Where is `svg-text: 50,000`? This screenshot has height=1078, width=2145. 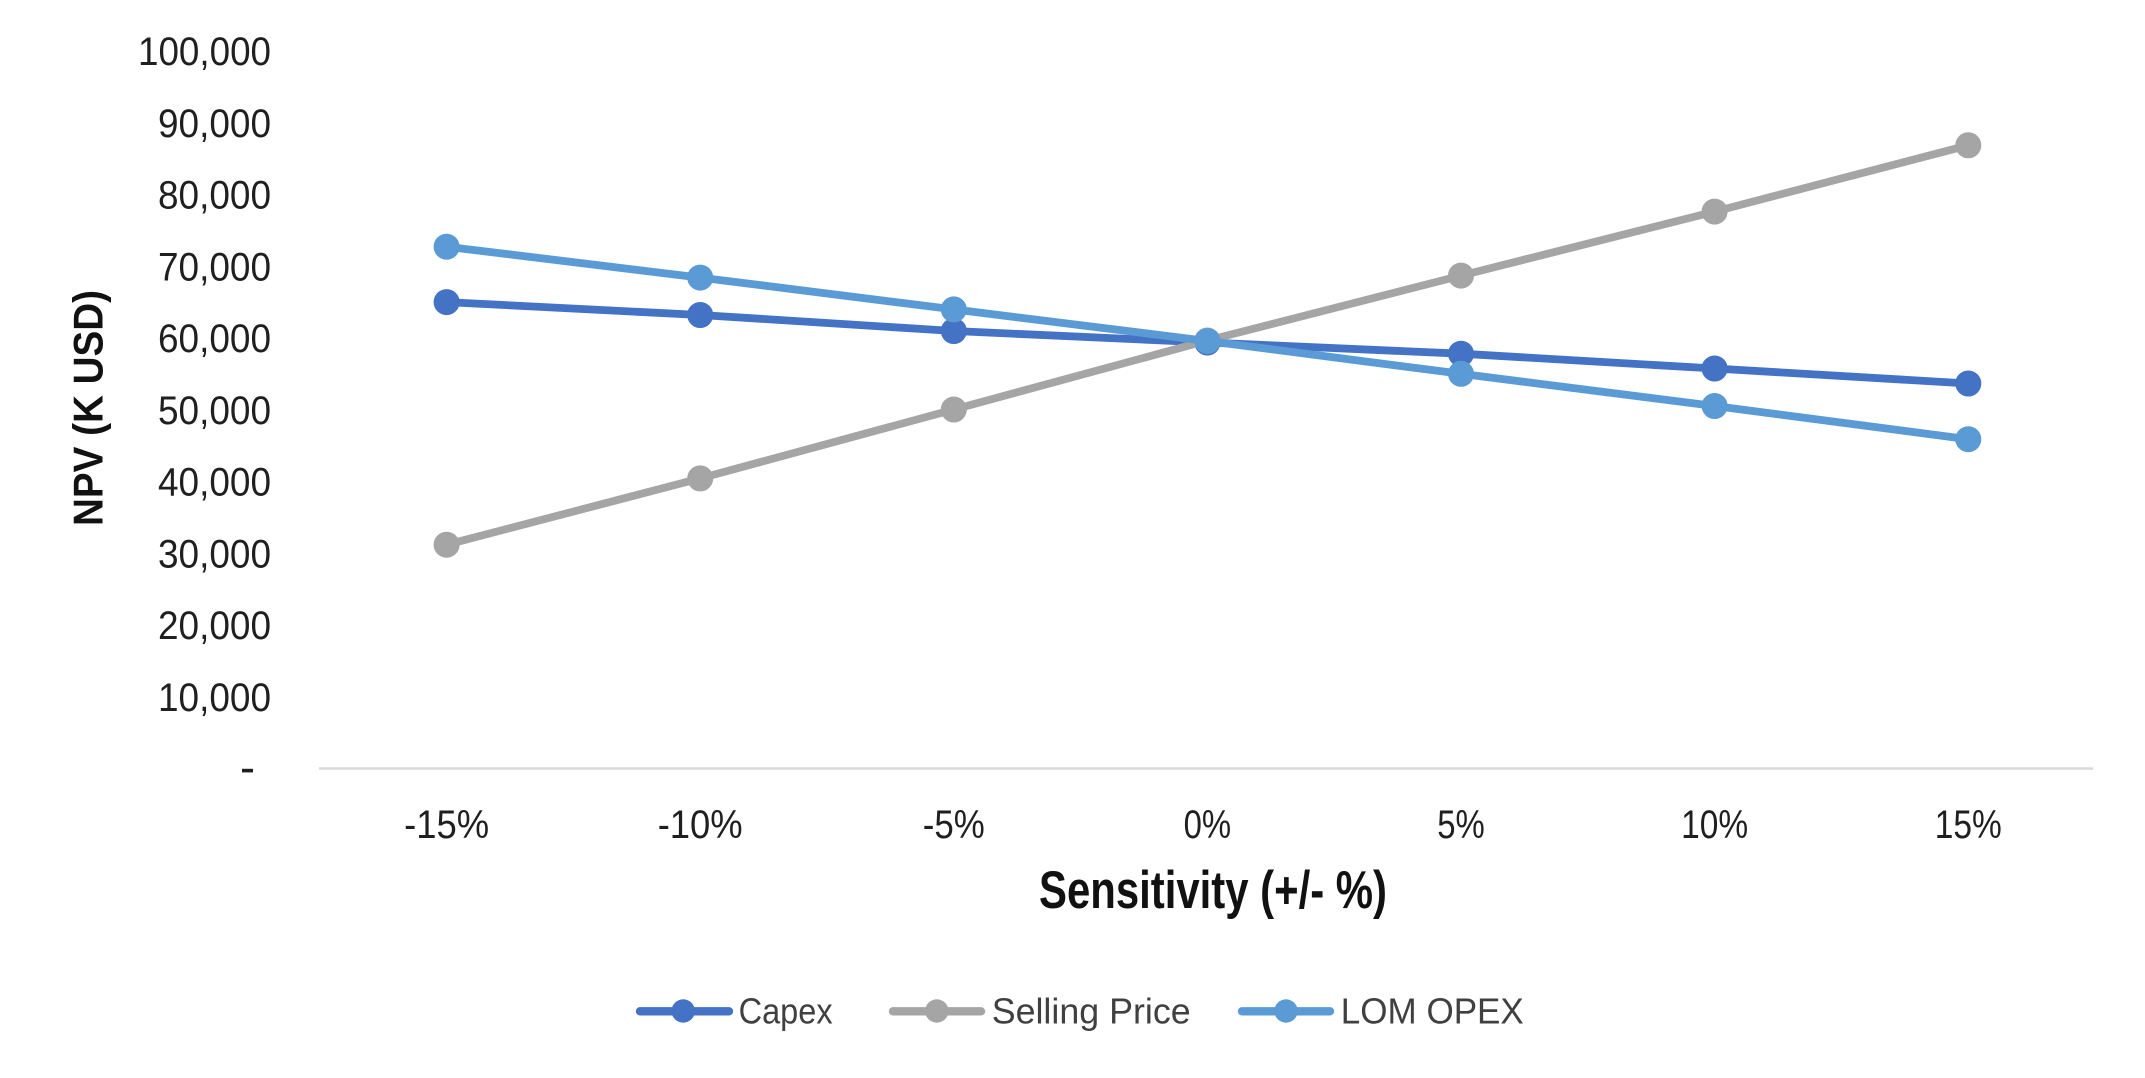 svg-text: 50,000 is located at coordinates (214, 411).